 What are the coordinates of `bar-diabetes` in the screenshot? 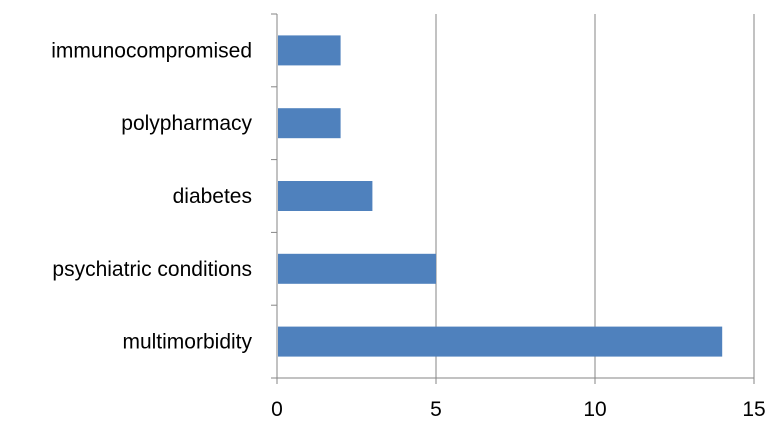 It's located at (325, 196).